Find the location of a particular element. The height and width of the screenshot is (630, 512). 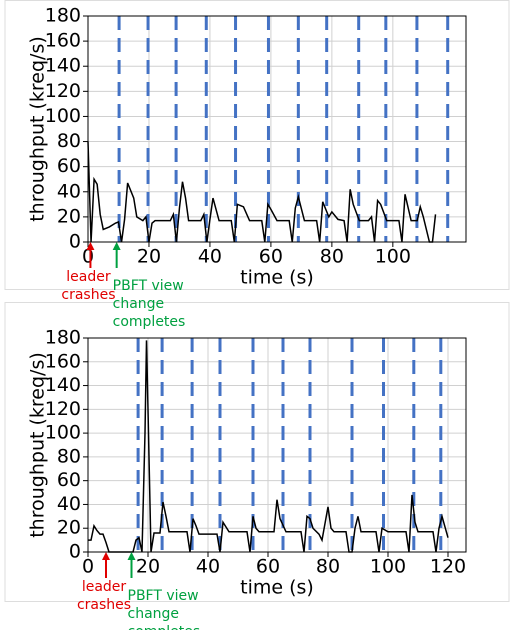

data-line is located at coordinates (262, 192).